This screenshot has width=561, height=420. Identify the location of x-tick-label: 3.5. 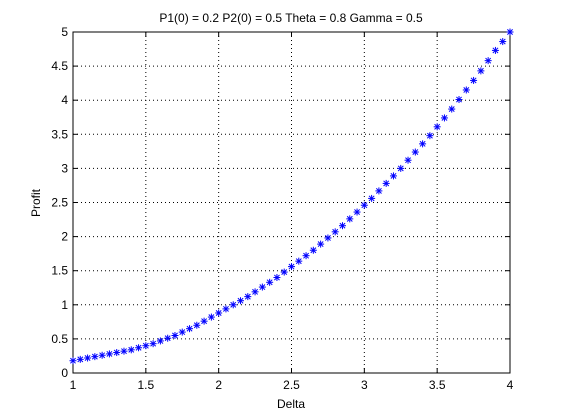
(437, 385).